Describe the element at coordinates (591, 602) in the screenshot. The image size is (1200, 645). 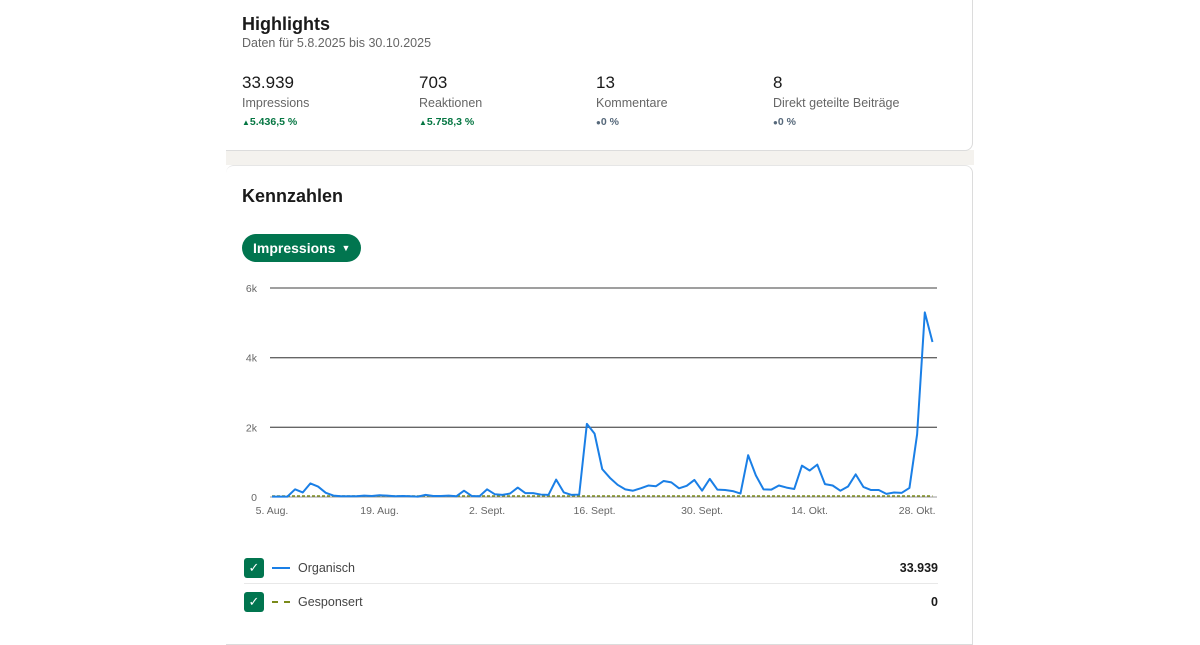
I see `legend-sponsored: ✓ Gesponsert 0` at that location.